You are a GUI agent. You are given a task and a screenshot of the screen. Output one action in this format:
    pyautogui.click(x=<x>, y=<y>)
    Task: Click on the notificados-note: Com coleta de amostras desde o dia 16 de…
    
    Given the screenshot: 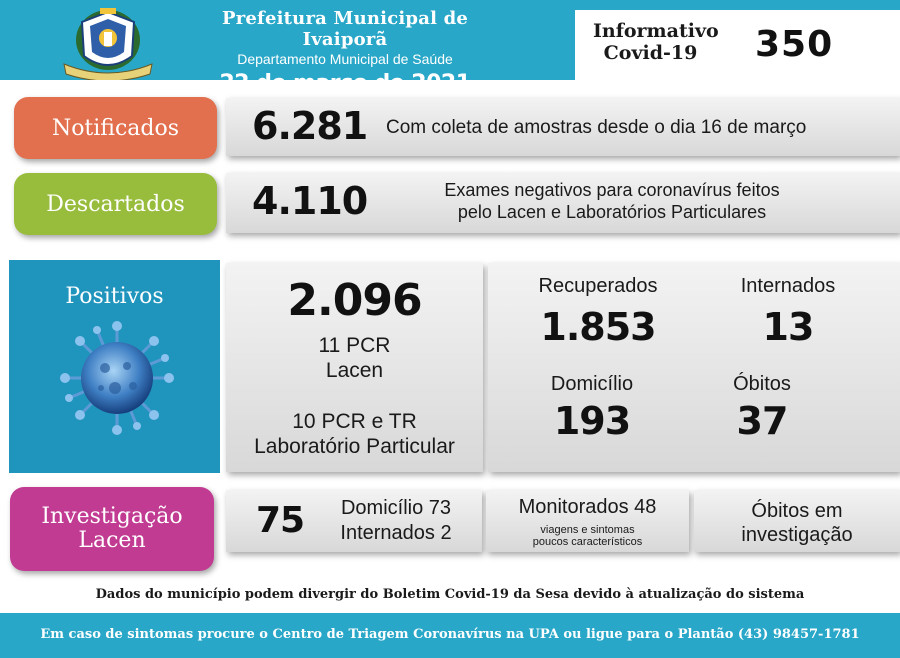 What is the action you would take?
    pyautogui.click(x=596, y=127)
    